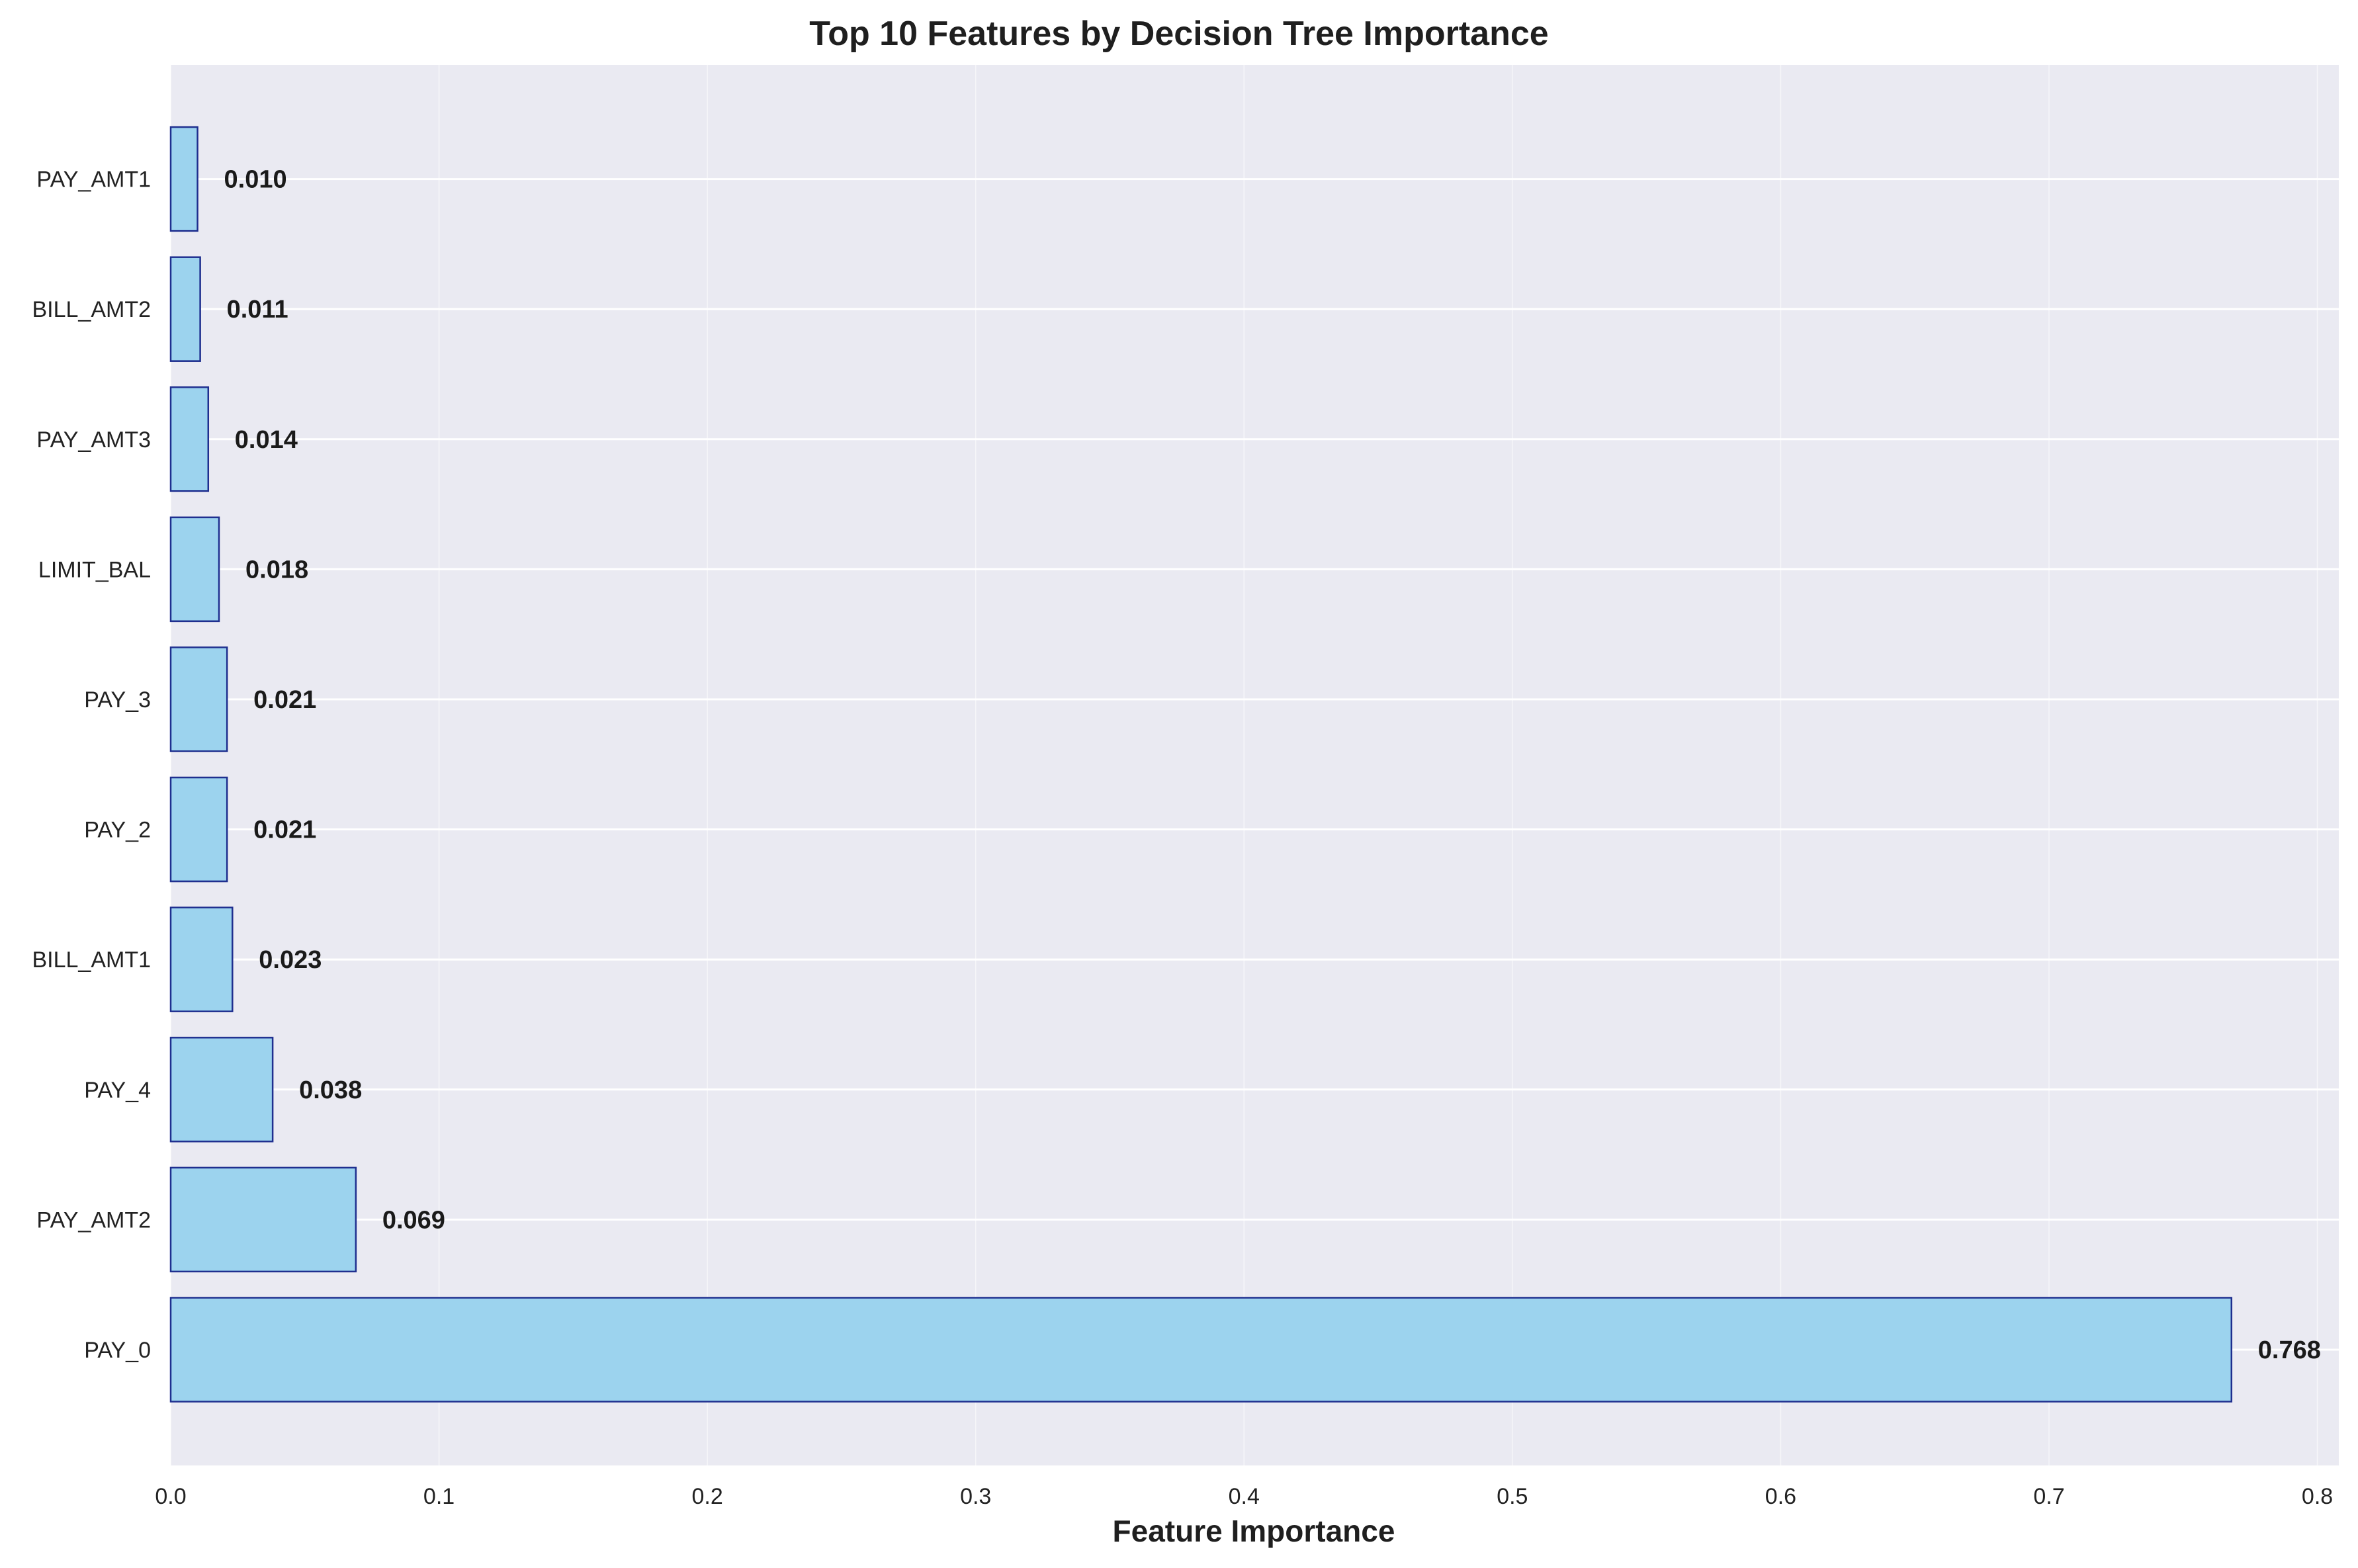  What do you see at coordinates (171, 1497) in the screenshot?
I see `x-tick-label: 0.0` at bounding box center [171, 1497].